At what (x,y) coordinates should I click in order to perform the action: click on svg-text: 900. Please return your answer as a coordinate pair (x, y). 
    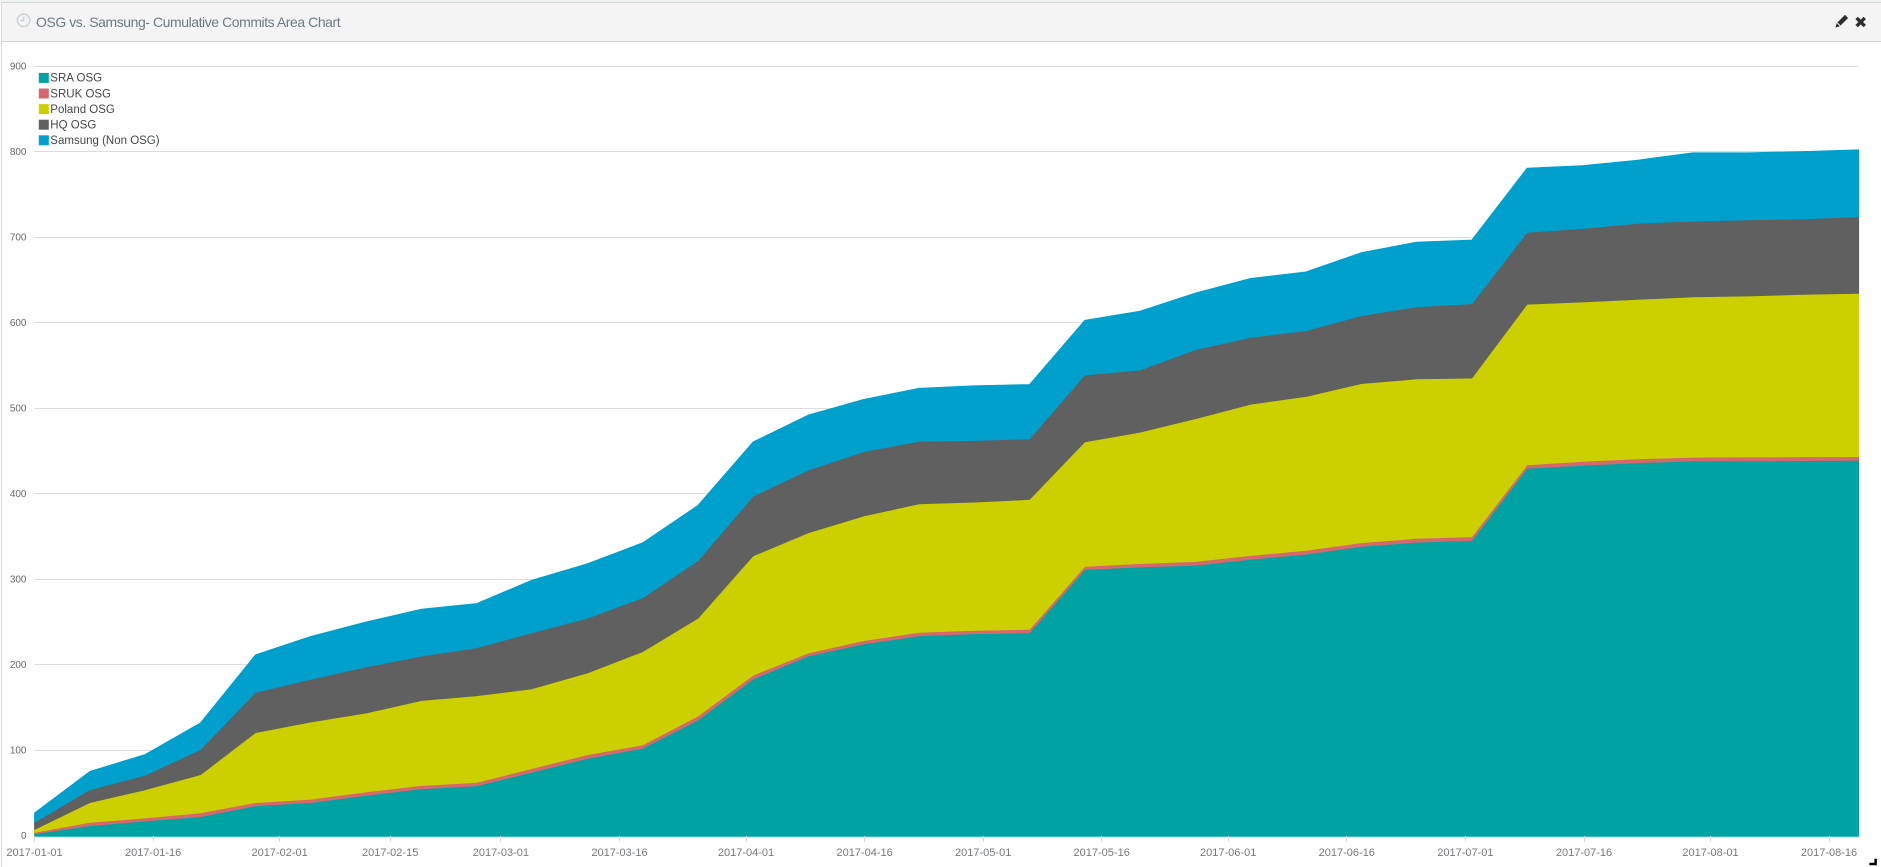
    Looking at the image, I should click on (18, 67).